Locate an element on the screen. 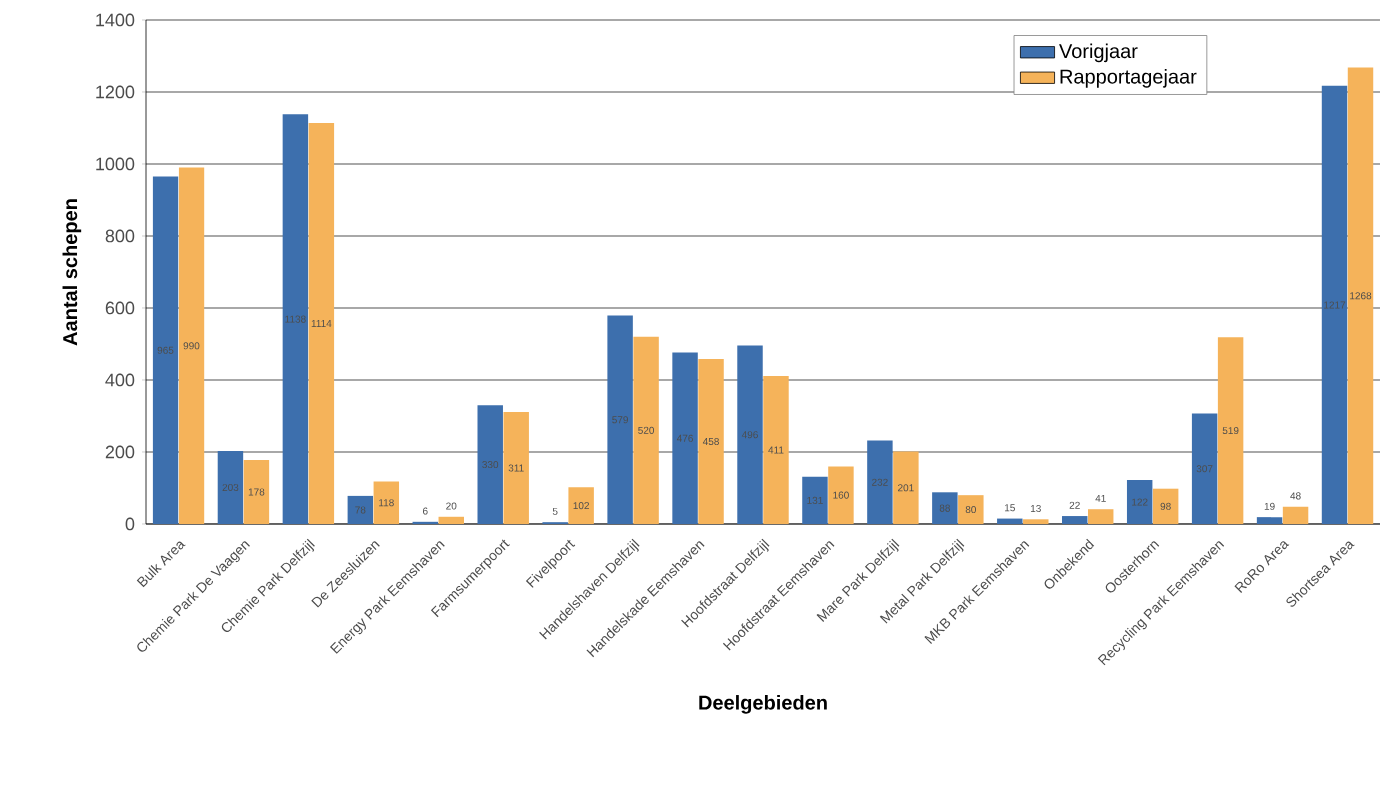 This screenshot has height=806, width=1394. y-tick-label: 200 is located at coordinates (120, 452).